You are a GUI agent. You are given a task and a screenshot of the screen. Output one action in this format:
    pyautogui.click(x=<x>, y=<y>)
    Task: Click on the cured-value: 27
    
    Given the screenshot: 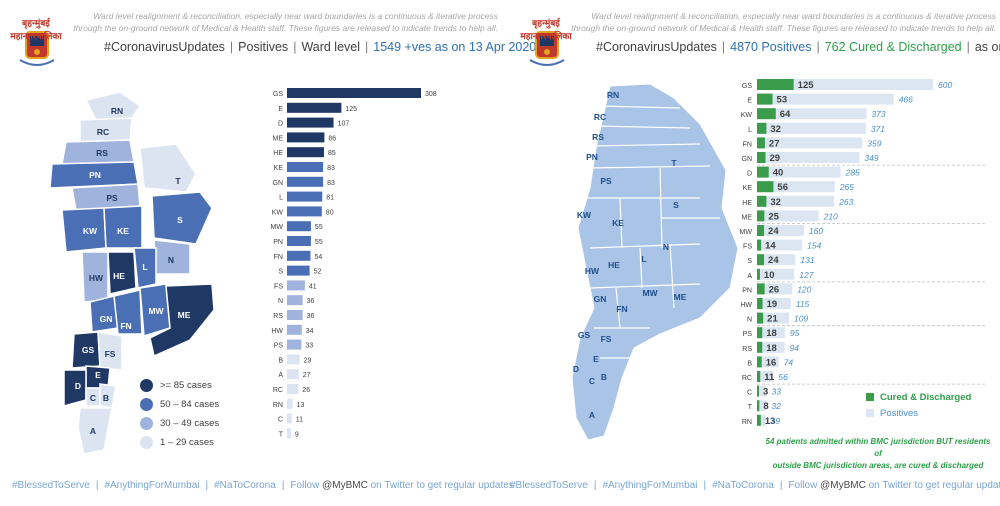 What is the action you would take?
    pyautogui.click(x=774, y=143)
    